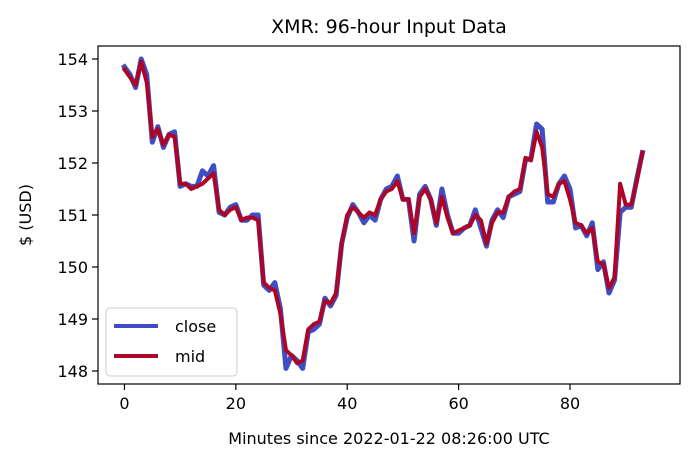 The width and height of the screenshot is (693, 464). Describe the element at coordinates (72, 163) in the screenshot. I see `y-tick-label: 152` at that location.